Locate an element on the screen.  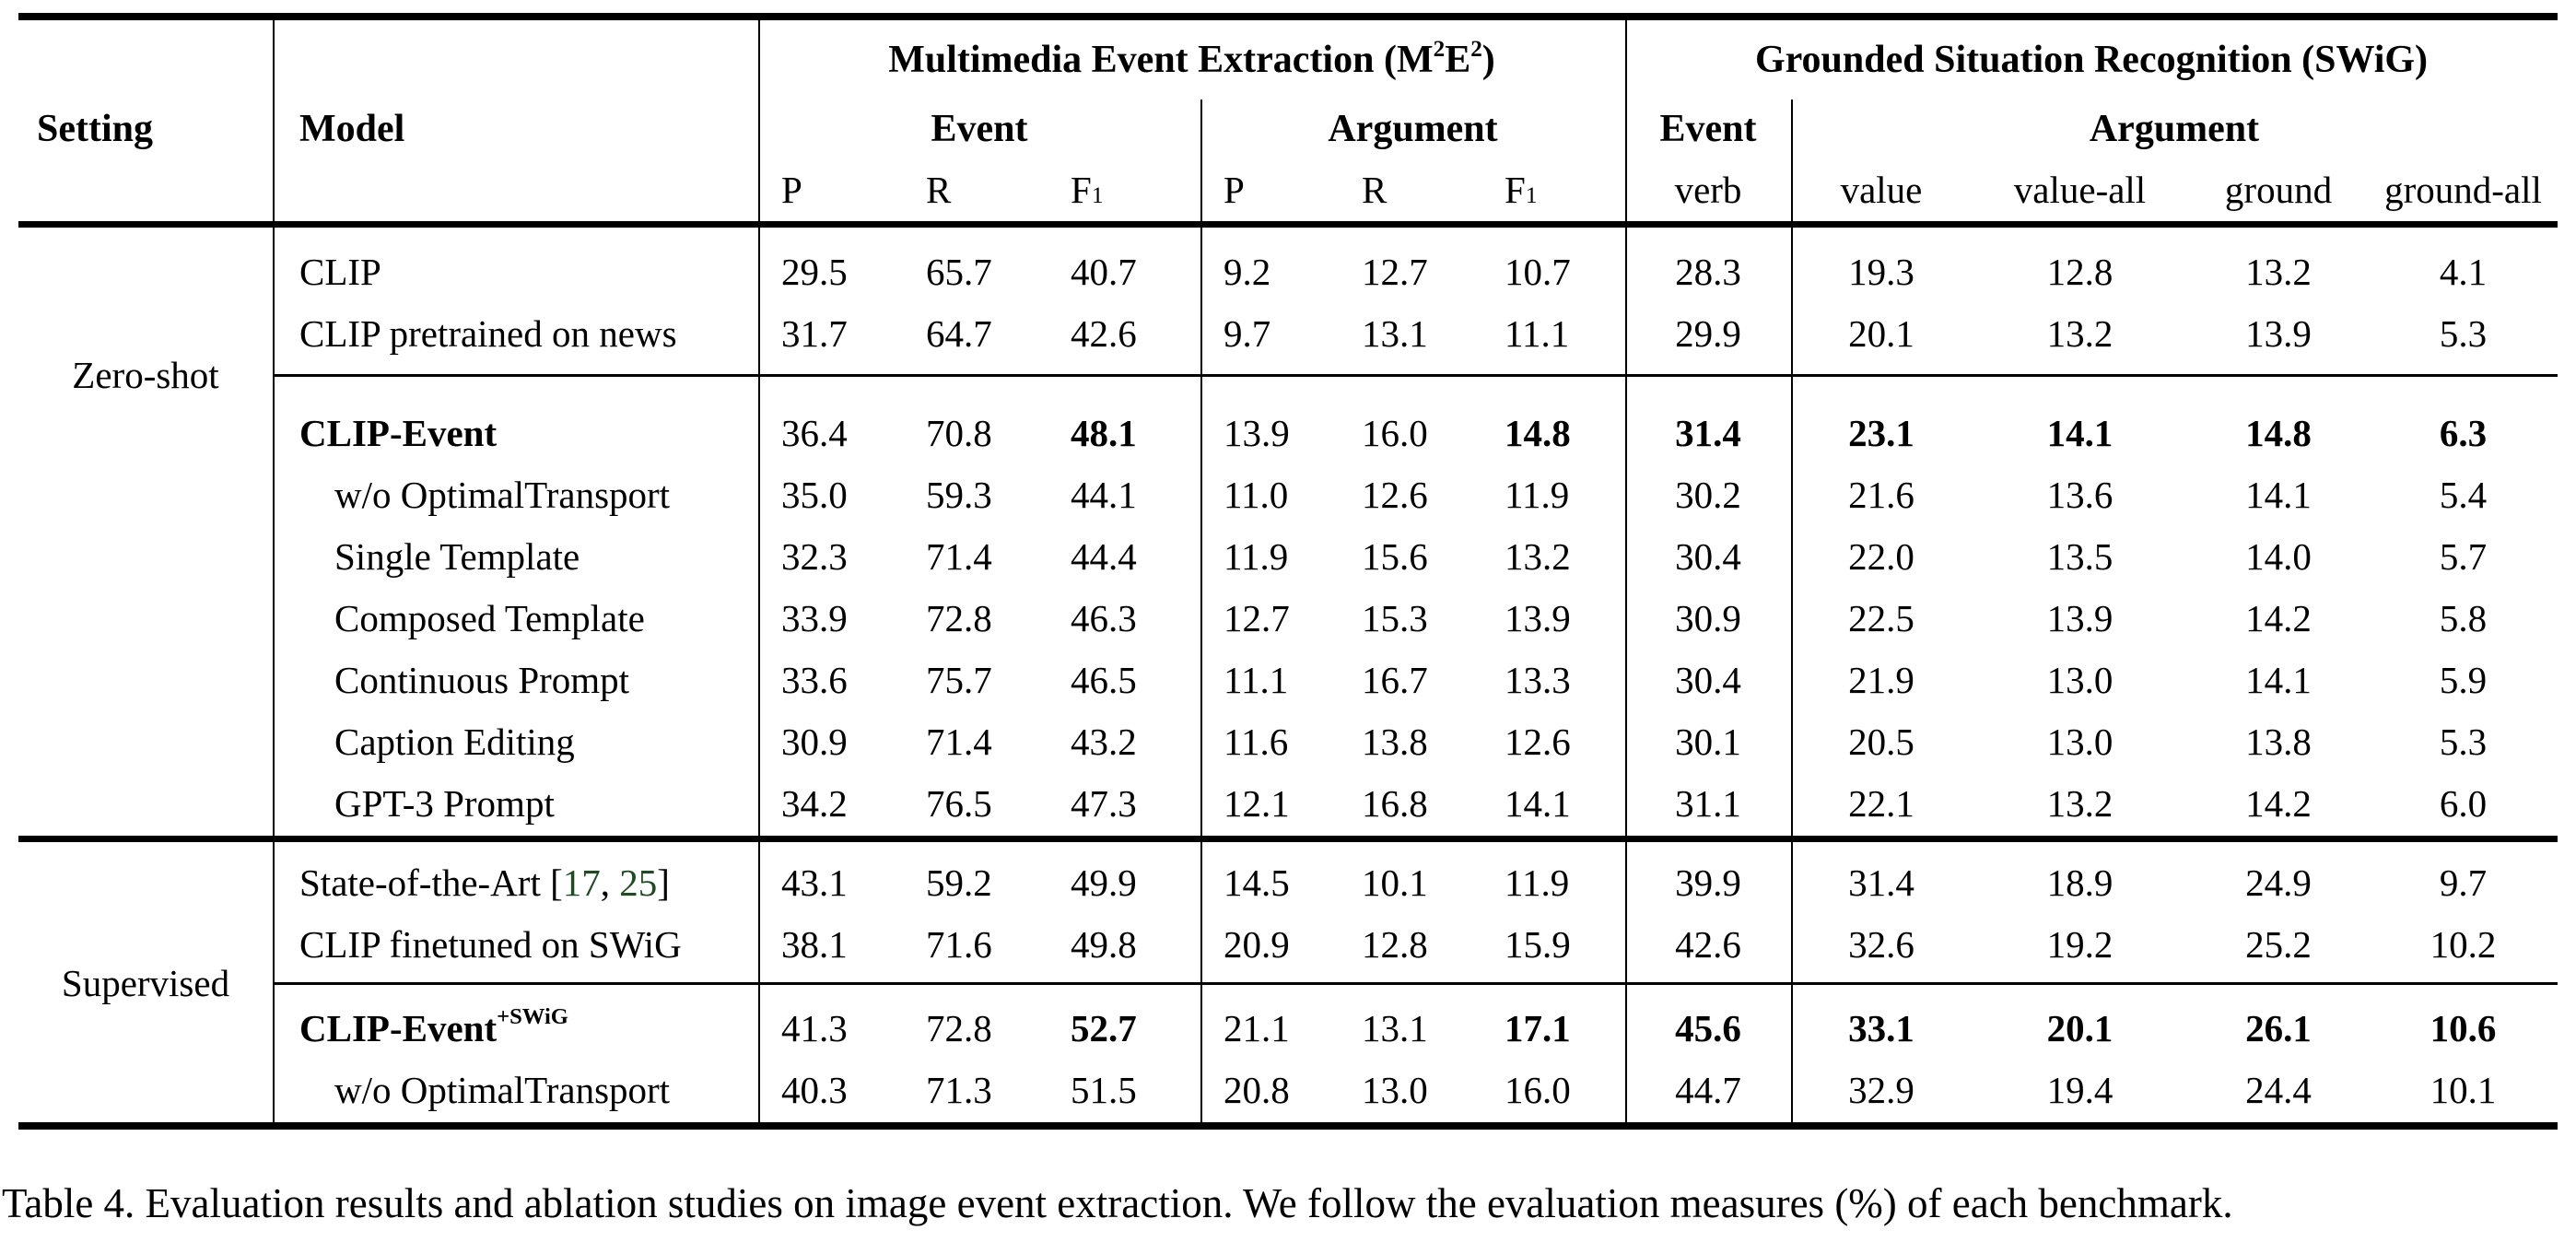
value-cell: 11.9 is located at coordinates (1537, 494).